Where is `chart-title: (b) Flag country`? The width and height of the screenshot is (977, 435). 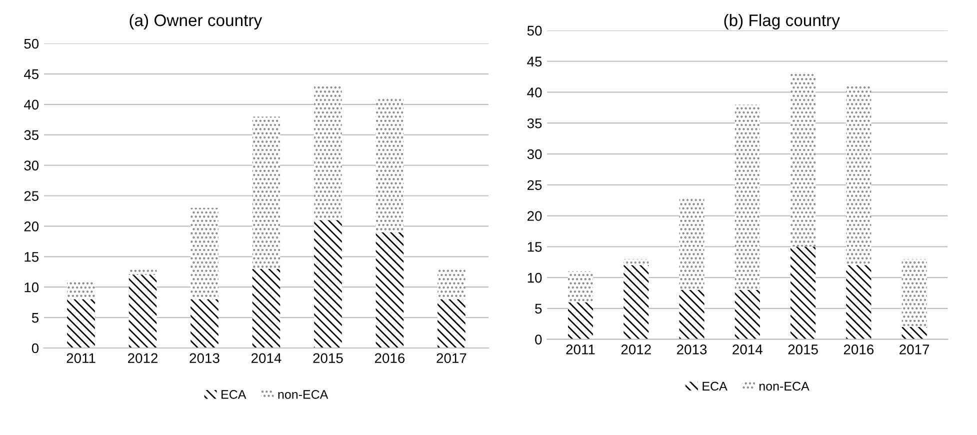
chart-title: (b) Flag country is located at coordinates (782, 22).